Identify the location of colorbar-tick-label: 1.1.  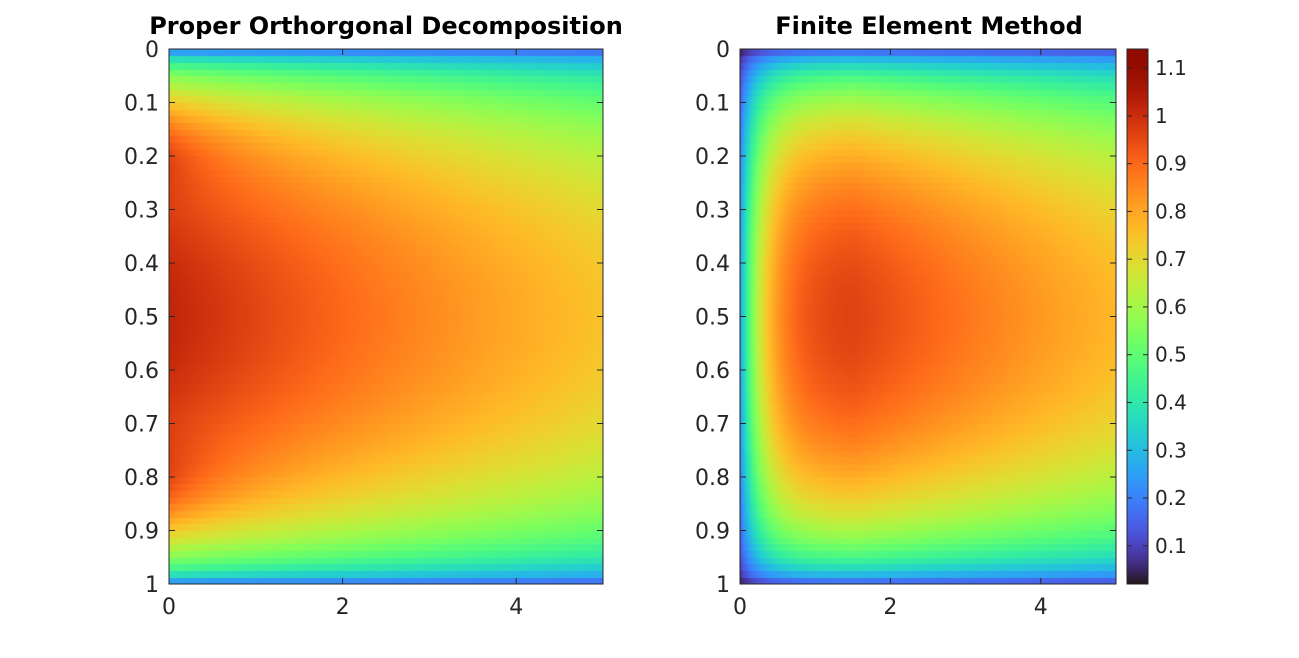
(1171, 68).